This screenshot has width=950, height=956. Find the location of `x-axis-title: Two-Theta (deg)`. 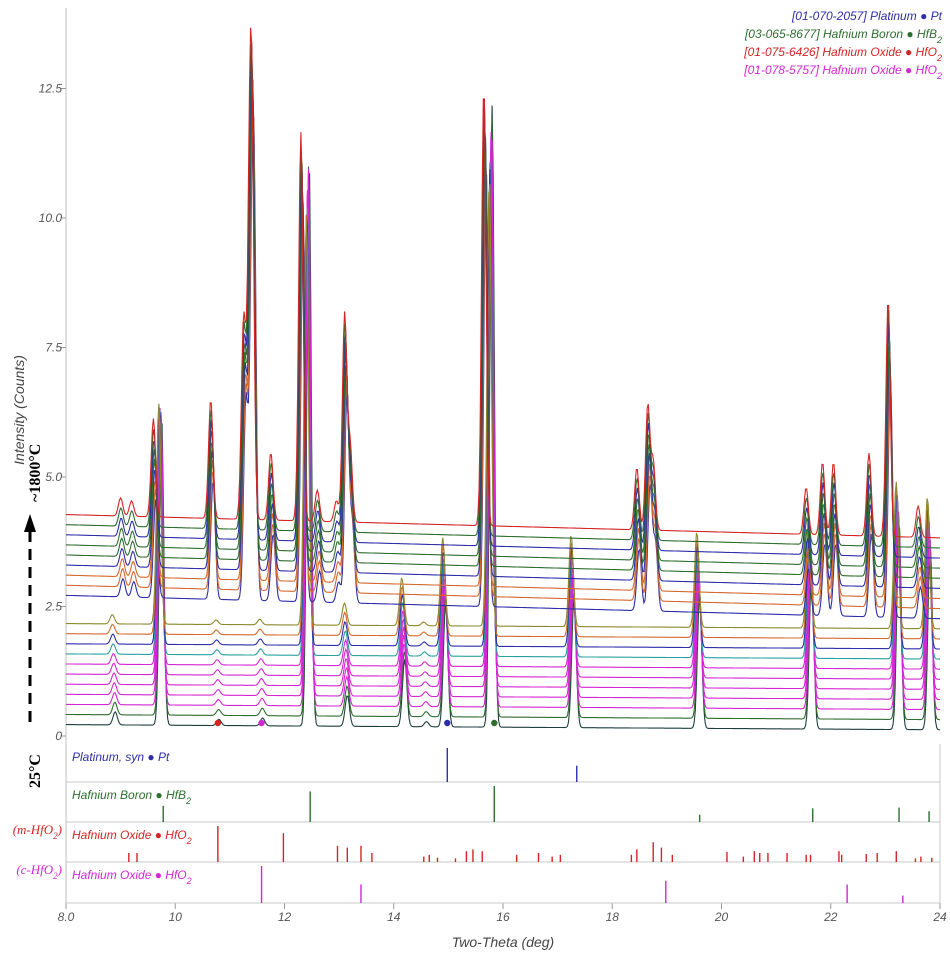

x-axis-title: Two-Theta (deg) is located at coordinates (503, 942).